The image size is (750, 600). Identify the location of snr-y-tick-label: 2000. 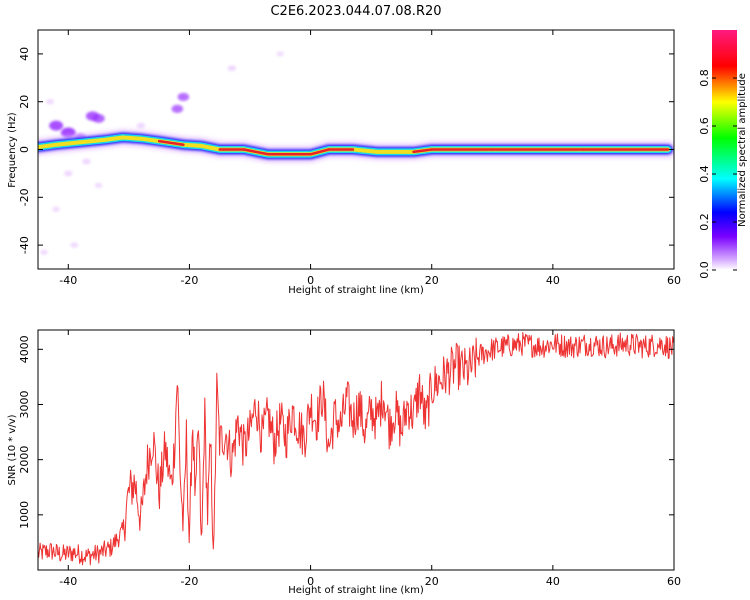
(24, 460).